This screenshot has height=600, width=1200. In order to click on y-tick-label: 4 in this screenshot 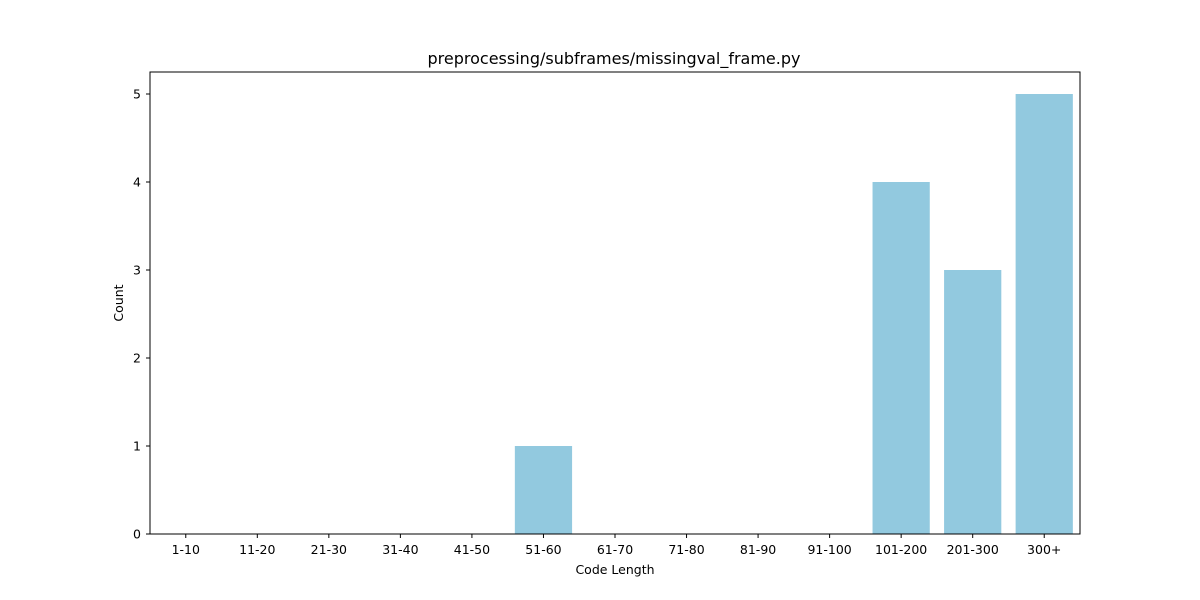, I will do `click(137, 182)`.